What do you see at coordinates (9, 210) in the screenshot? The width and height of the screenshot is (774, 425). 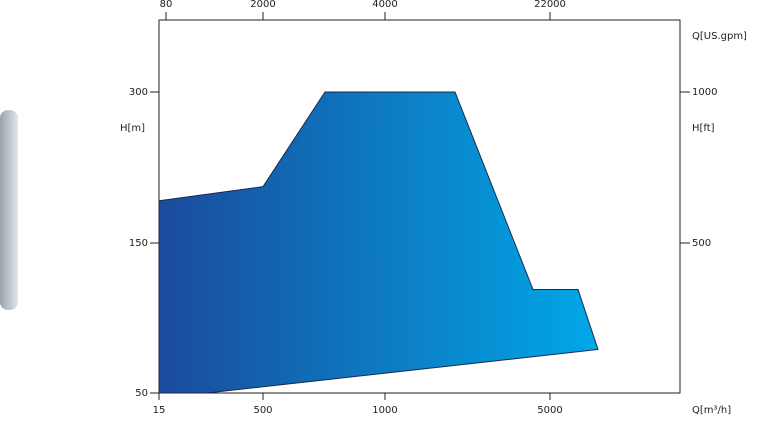 I see `background-decoration` at bounding box center [9, 210].